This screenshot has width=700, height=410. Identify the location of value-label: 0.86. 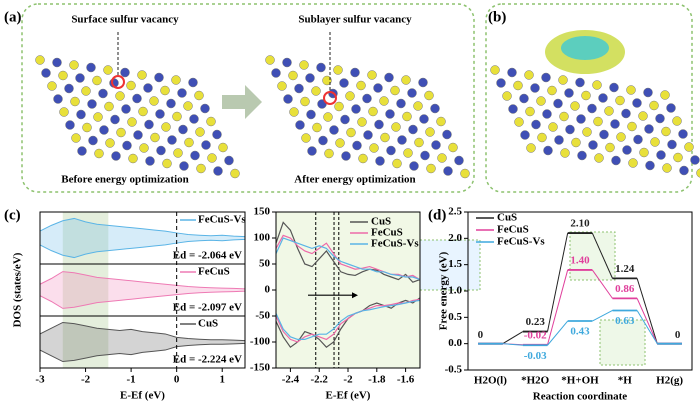
(625, 289).